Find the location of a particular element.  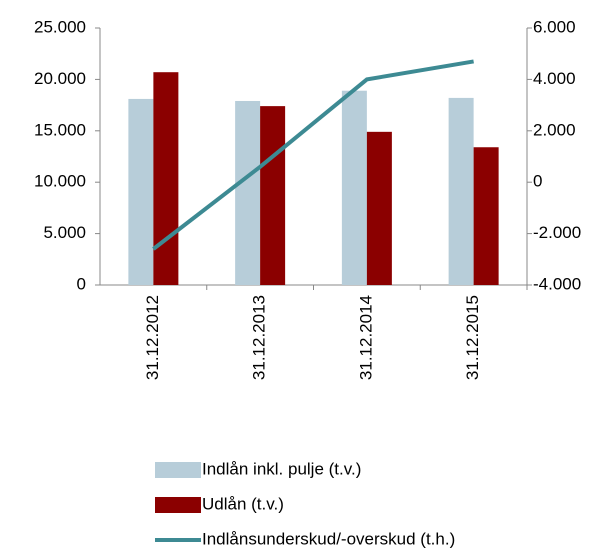

y2-tick-label: -4.000 is located at coordinates (557, 283).